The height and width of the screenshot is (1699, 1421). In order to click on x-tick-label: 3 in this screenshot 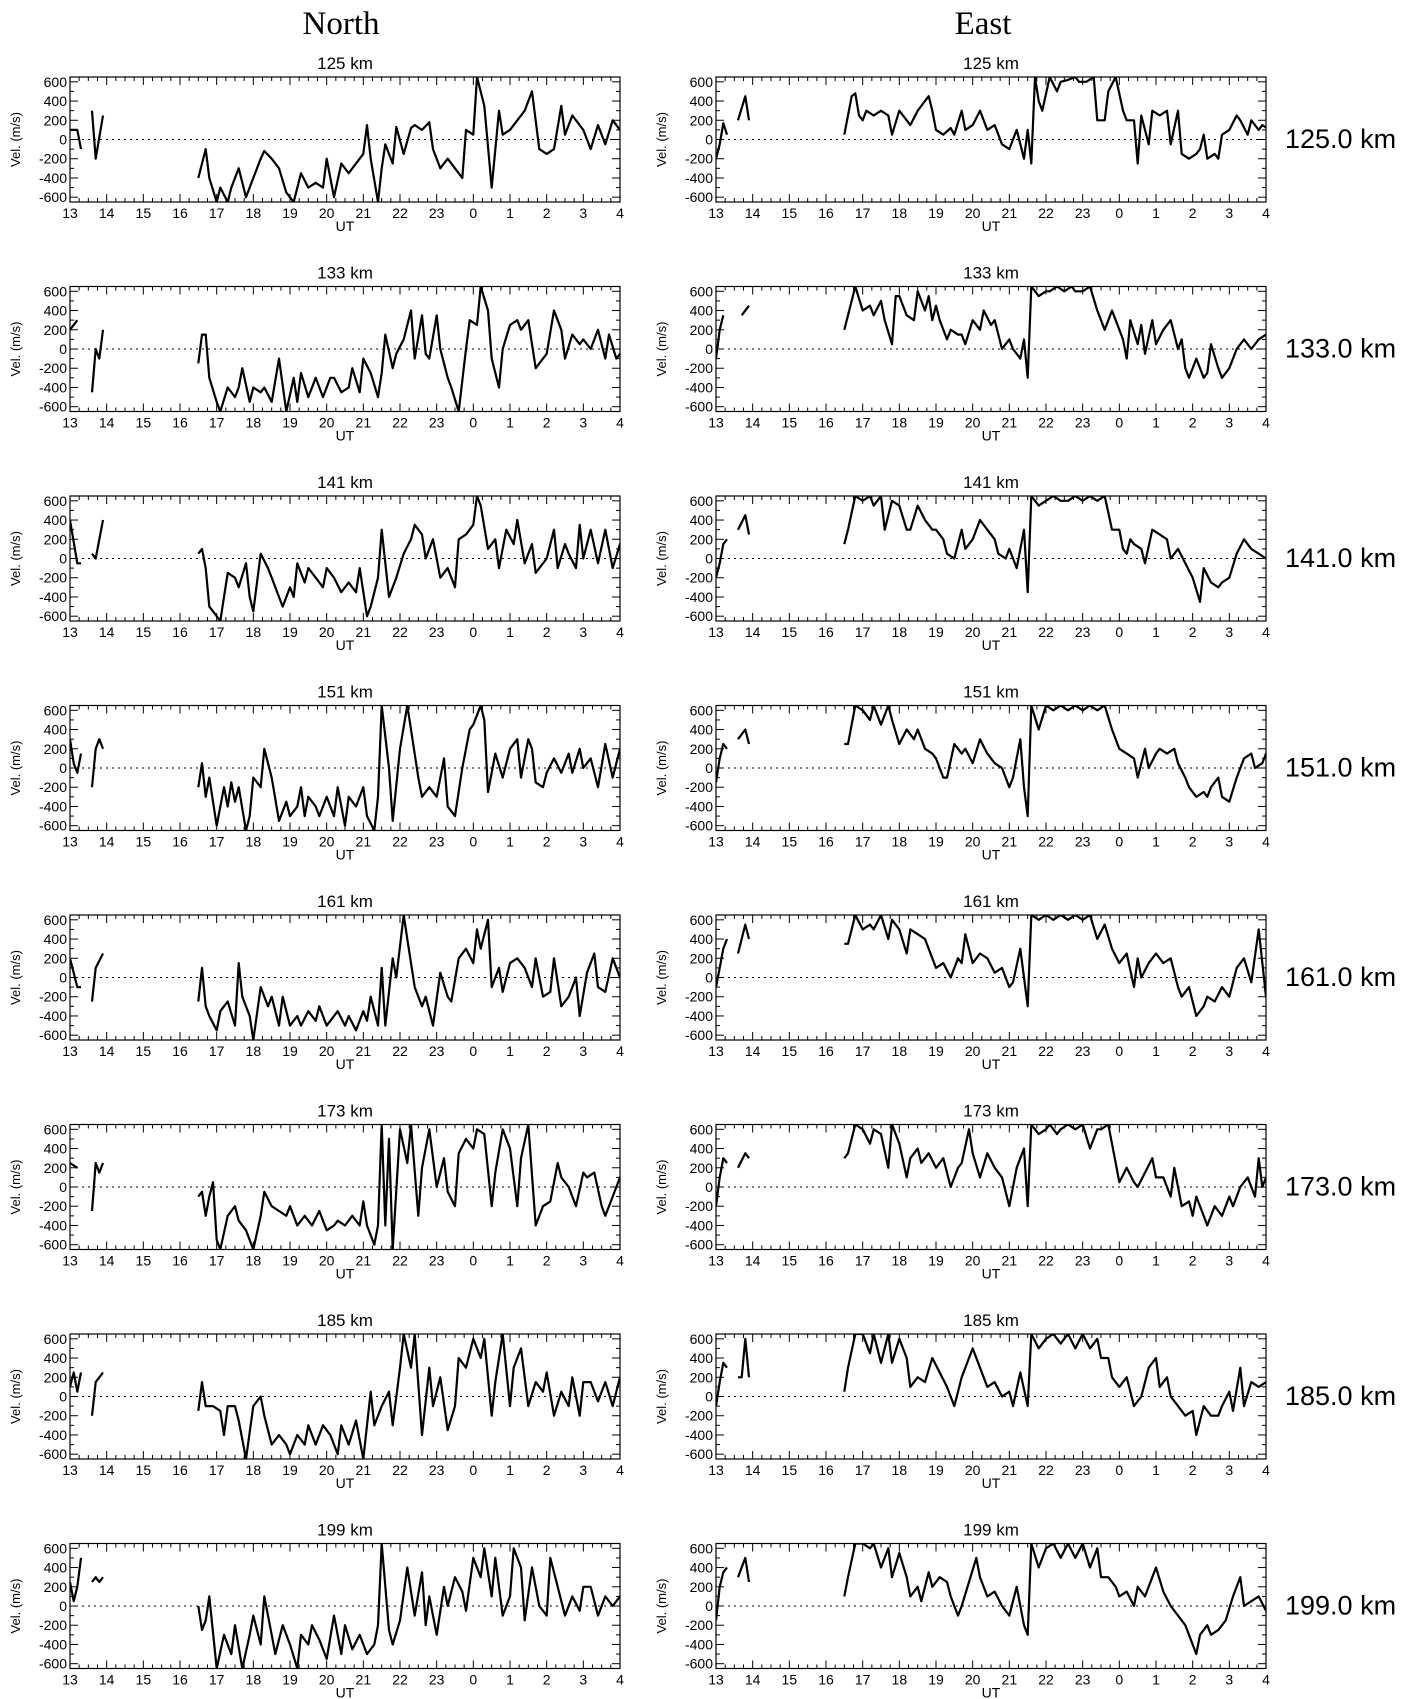, I will do `click(583, 1261)`.